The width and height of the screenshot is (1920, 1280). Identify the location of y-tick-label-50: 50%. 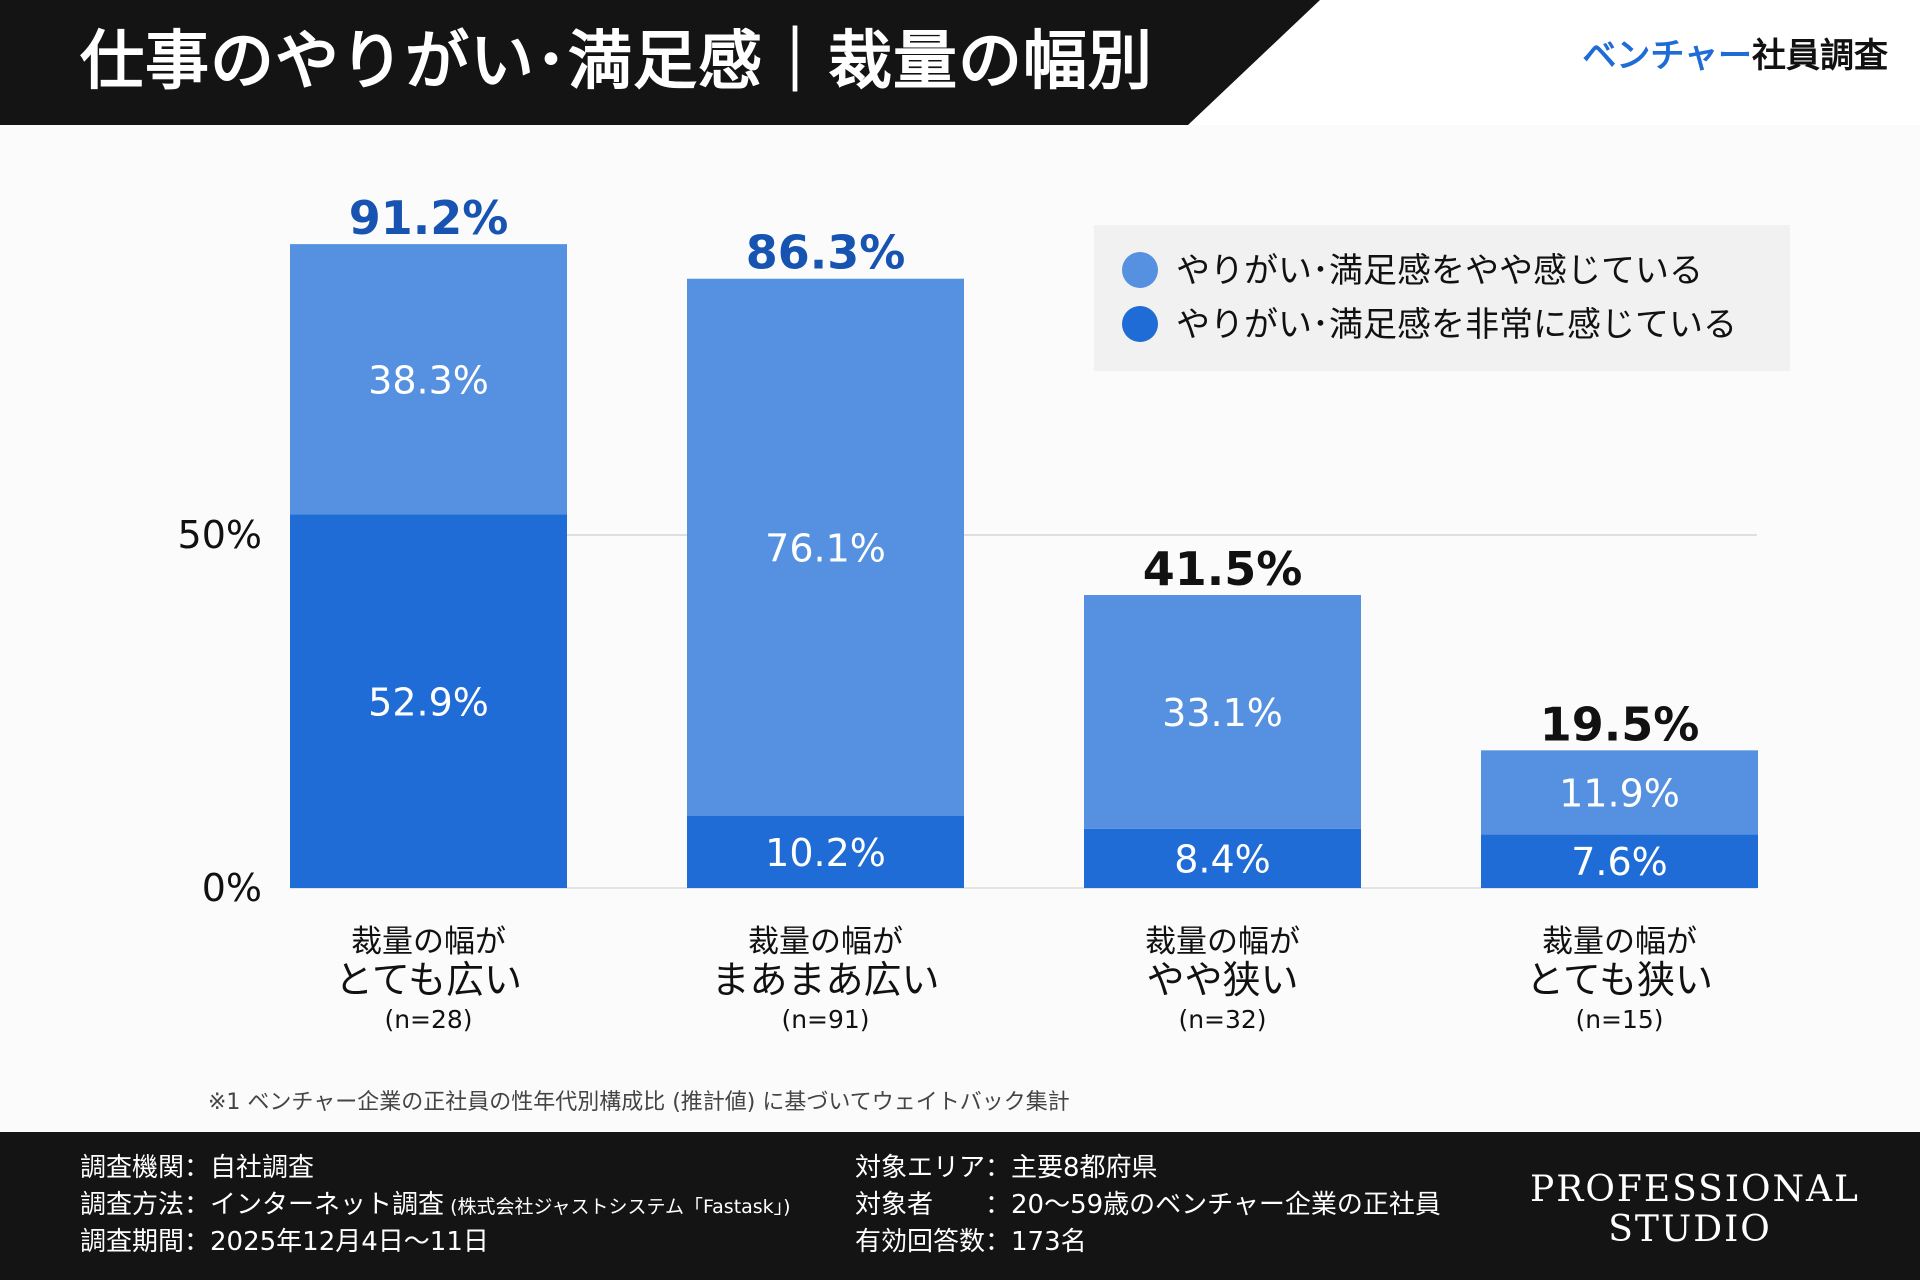
(220, 535).